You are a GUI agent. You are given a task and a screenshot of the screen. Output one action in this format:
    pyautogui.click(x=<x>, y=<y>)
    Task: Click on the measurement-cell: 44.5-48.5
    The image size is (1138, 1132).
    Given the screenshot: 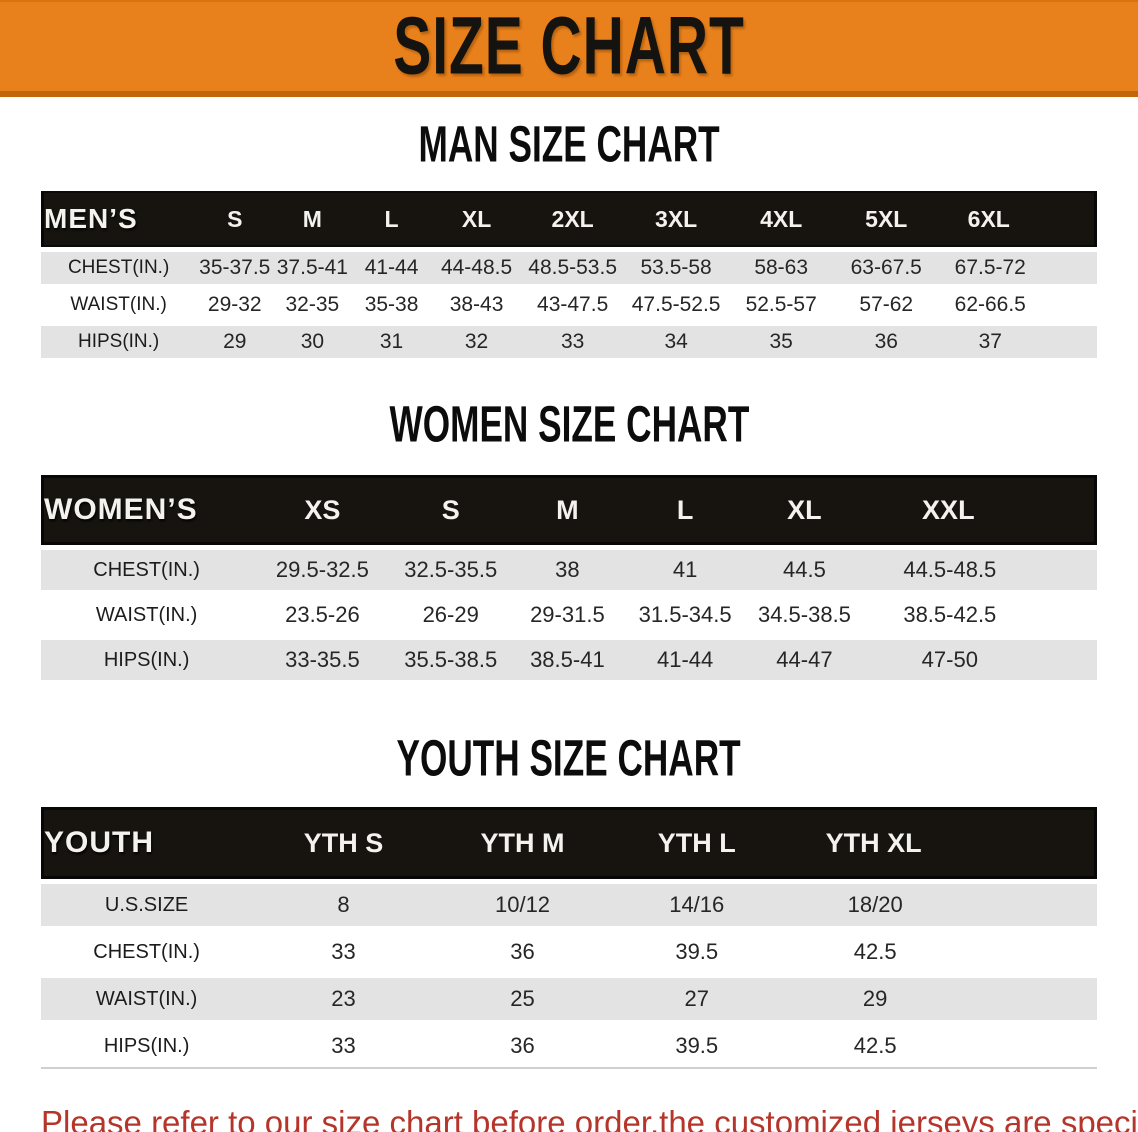 What is the action you would take?
    pyautogui.click(x=980, y=570)
    